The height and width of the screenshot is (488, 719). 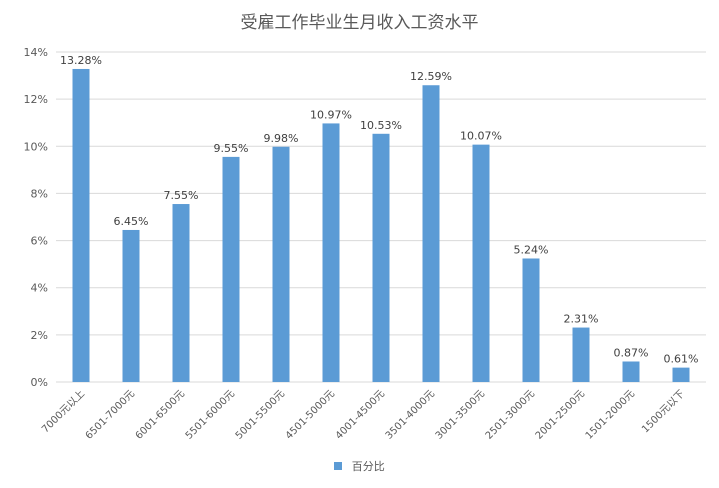 What do you see at coordinates (160, 414) in the screenshot?
I see `x-tick-label: 6001-6500元` at bounding box center [160, 414].